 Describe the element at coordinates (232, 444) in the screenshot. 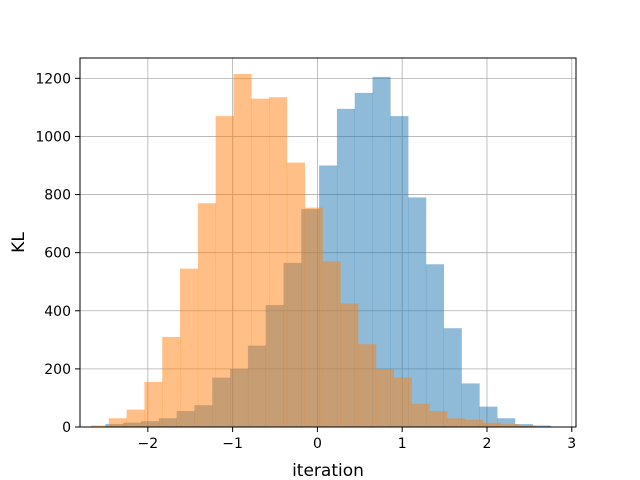

I see `x-tick-label: −1` at that location.